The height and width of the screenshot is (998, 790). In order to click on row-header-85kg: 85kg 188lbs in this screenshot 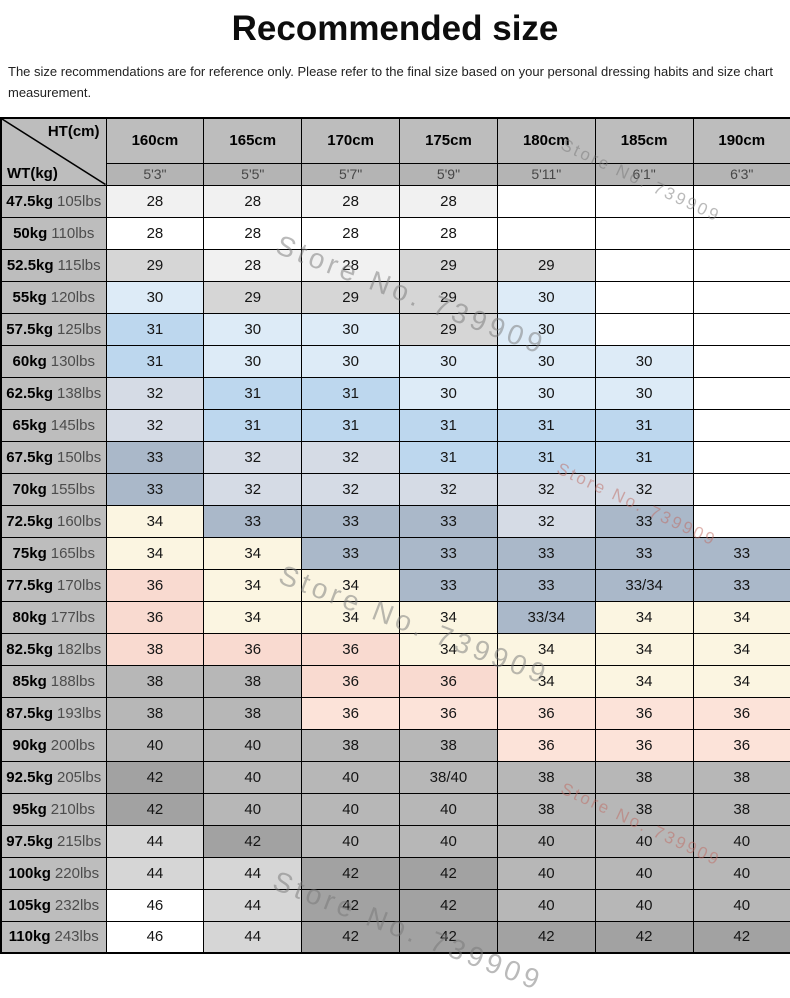, I will do `click(53, 681)`.